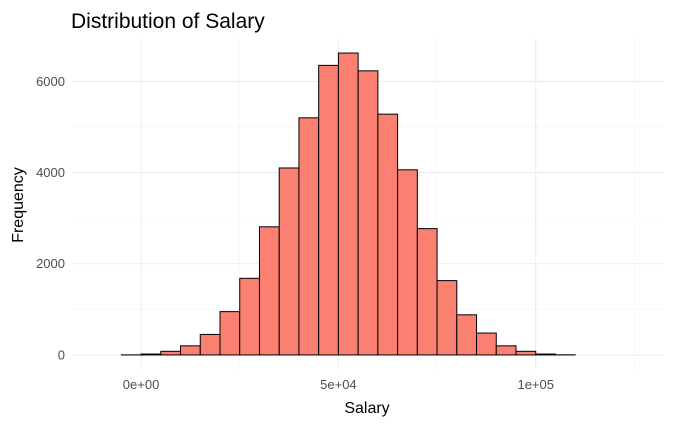 This screenshot has height=426, width=673. Describe the element at coordinates (61, 354) in the screenshot. I see `y-tick-label: 0` at that location.